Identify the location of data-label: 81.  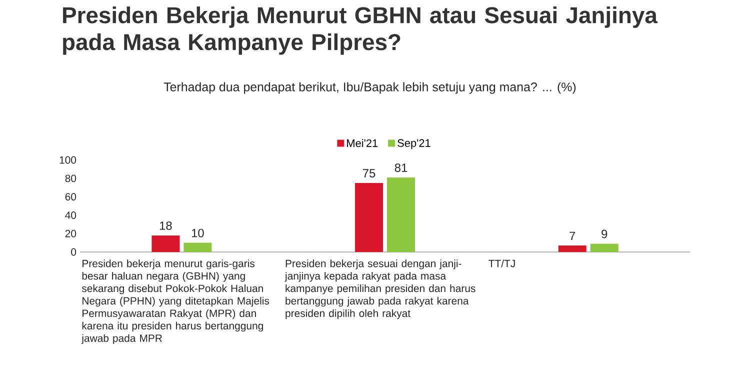
(401, 168).